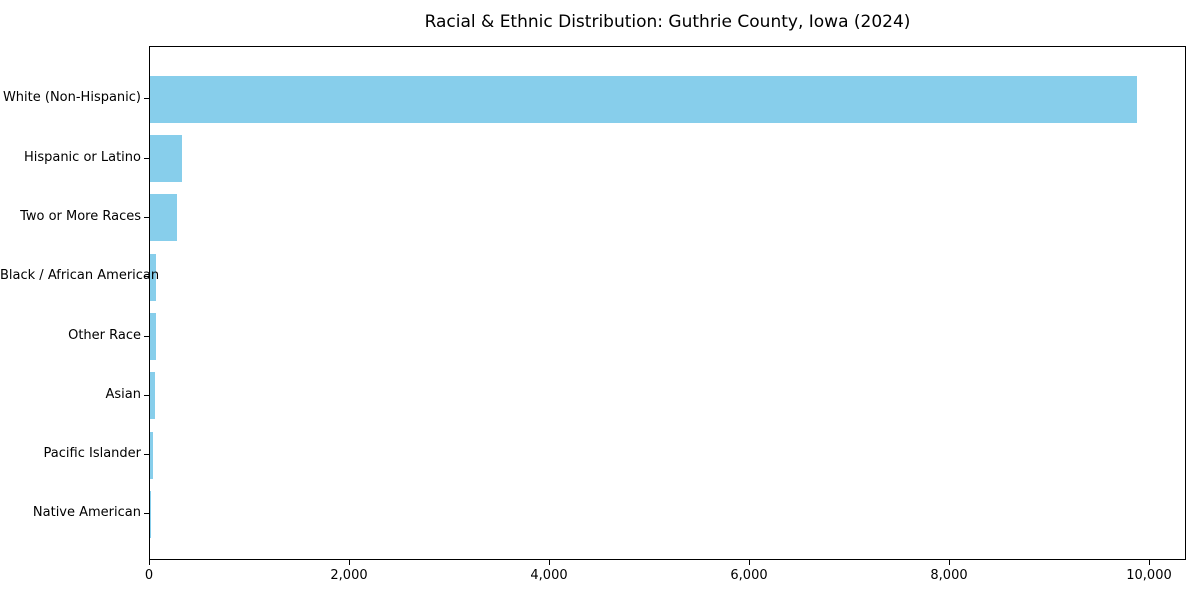  What do you see at coordinates (149, 575) in the screenshot?
I see `x-tick-label-0: 0` at bounding box center [149, 575].